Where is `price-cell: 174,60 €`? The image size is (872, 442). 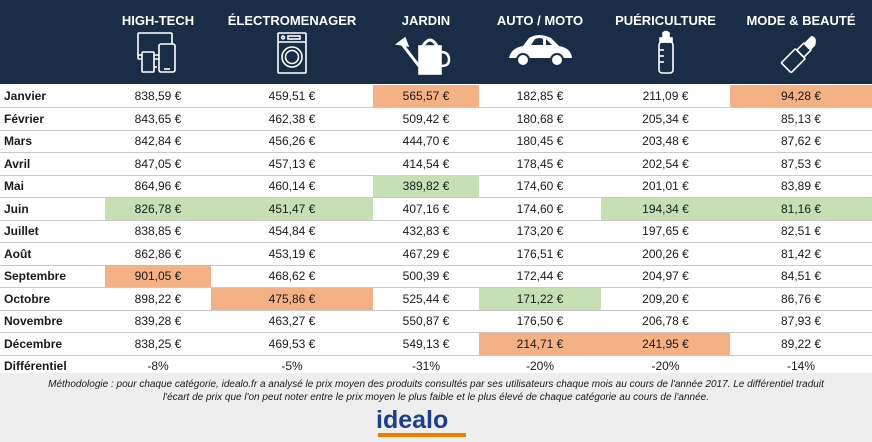
price-cell: 174,60 € is located at coordinates (540, 186).